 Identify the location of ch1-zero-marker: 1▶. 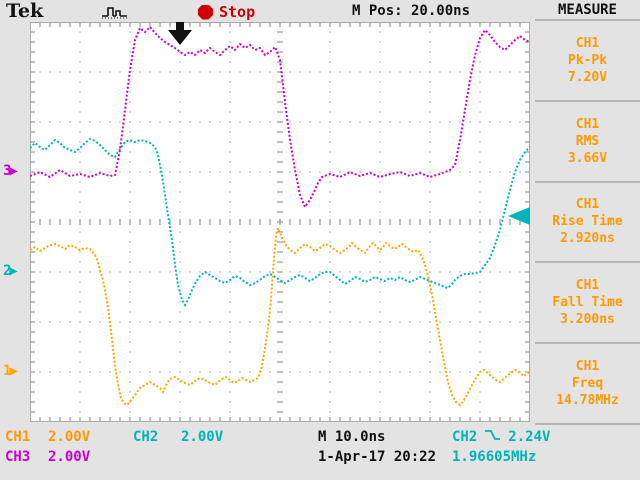
(10, 371).